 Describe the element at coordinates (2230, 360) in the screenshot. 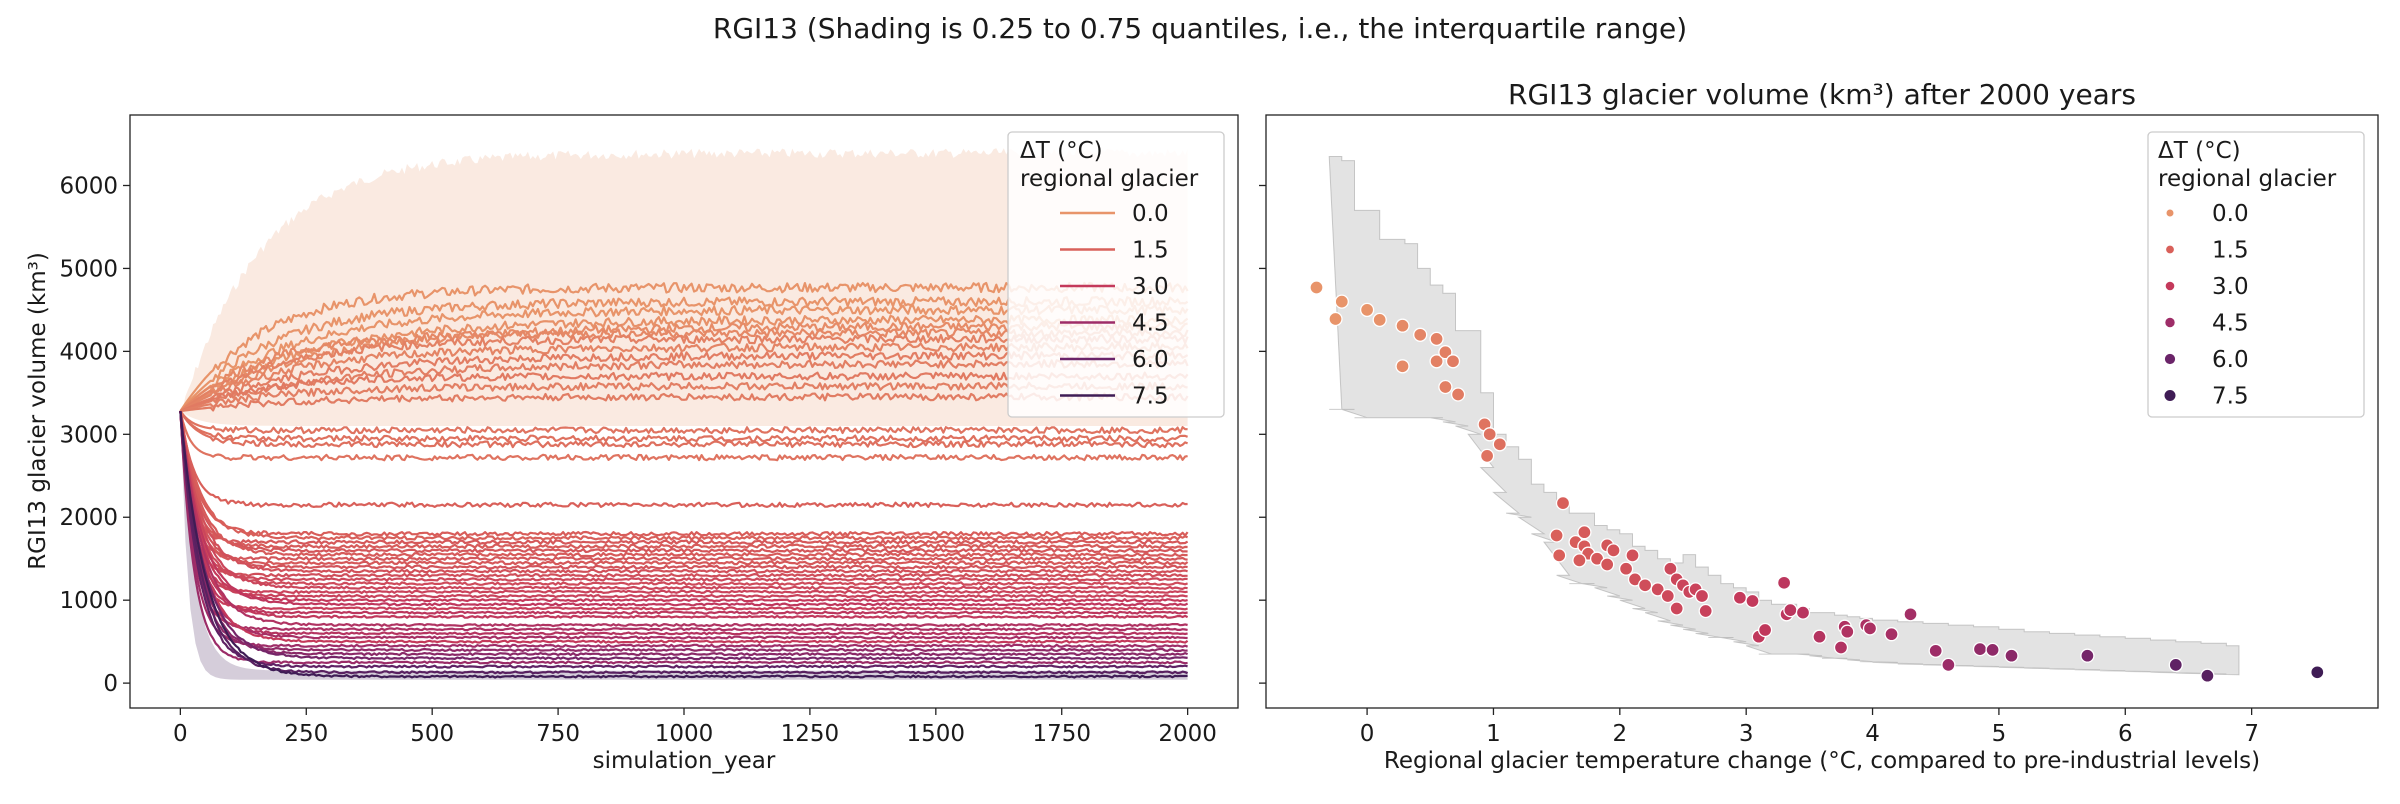

I see `legend-label: 6.0` at that location.